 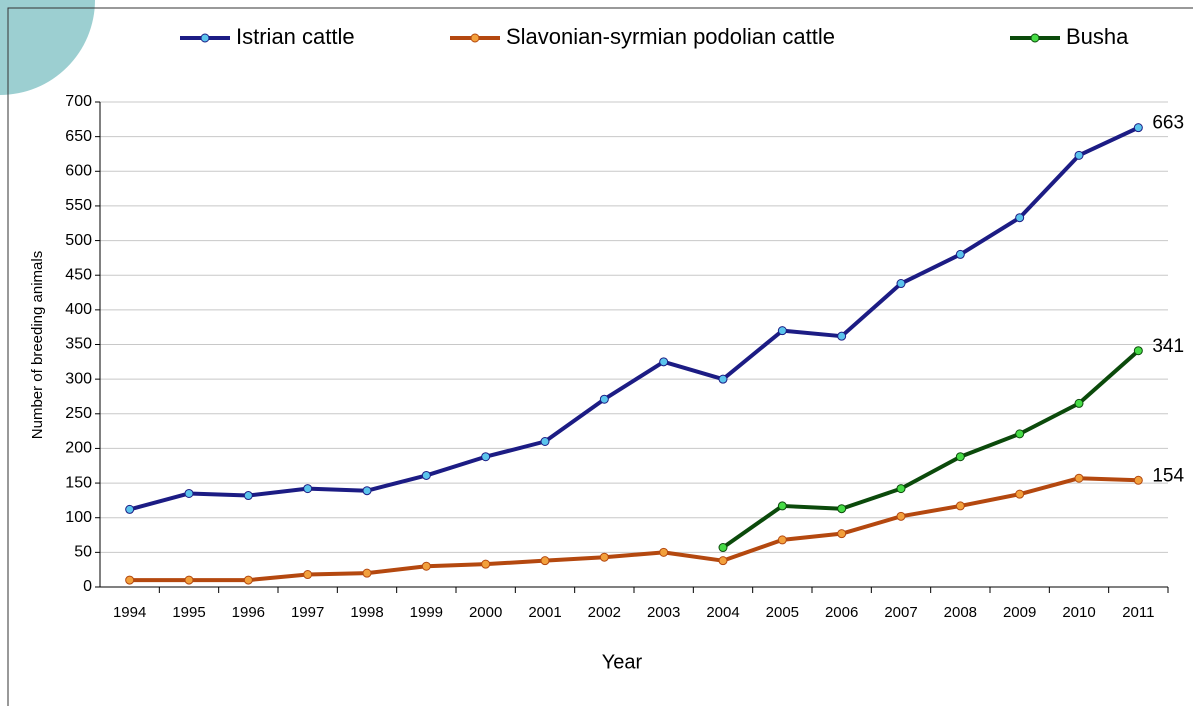 I want to click on data-label: 341, so click(x=1168, y=346).